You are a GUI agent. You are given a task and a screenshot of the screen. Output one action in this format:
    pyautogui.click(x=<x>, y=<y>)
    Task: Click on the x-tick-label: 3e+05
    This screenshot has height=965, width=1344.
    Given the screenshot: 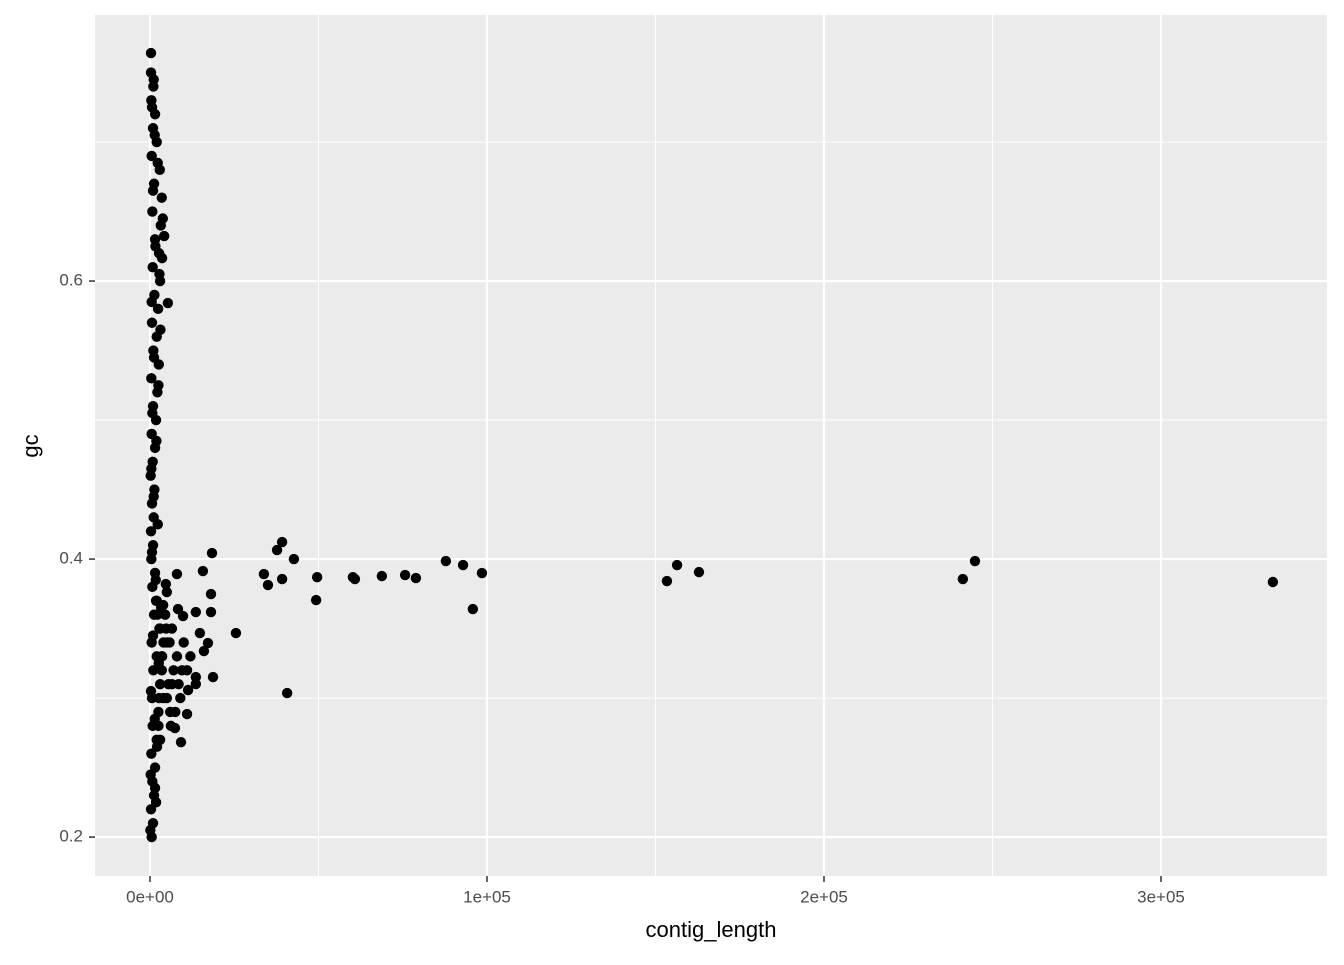 What is the action you would take?
    pyautogui.click(x=1161, y=896)
    